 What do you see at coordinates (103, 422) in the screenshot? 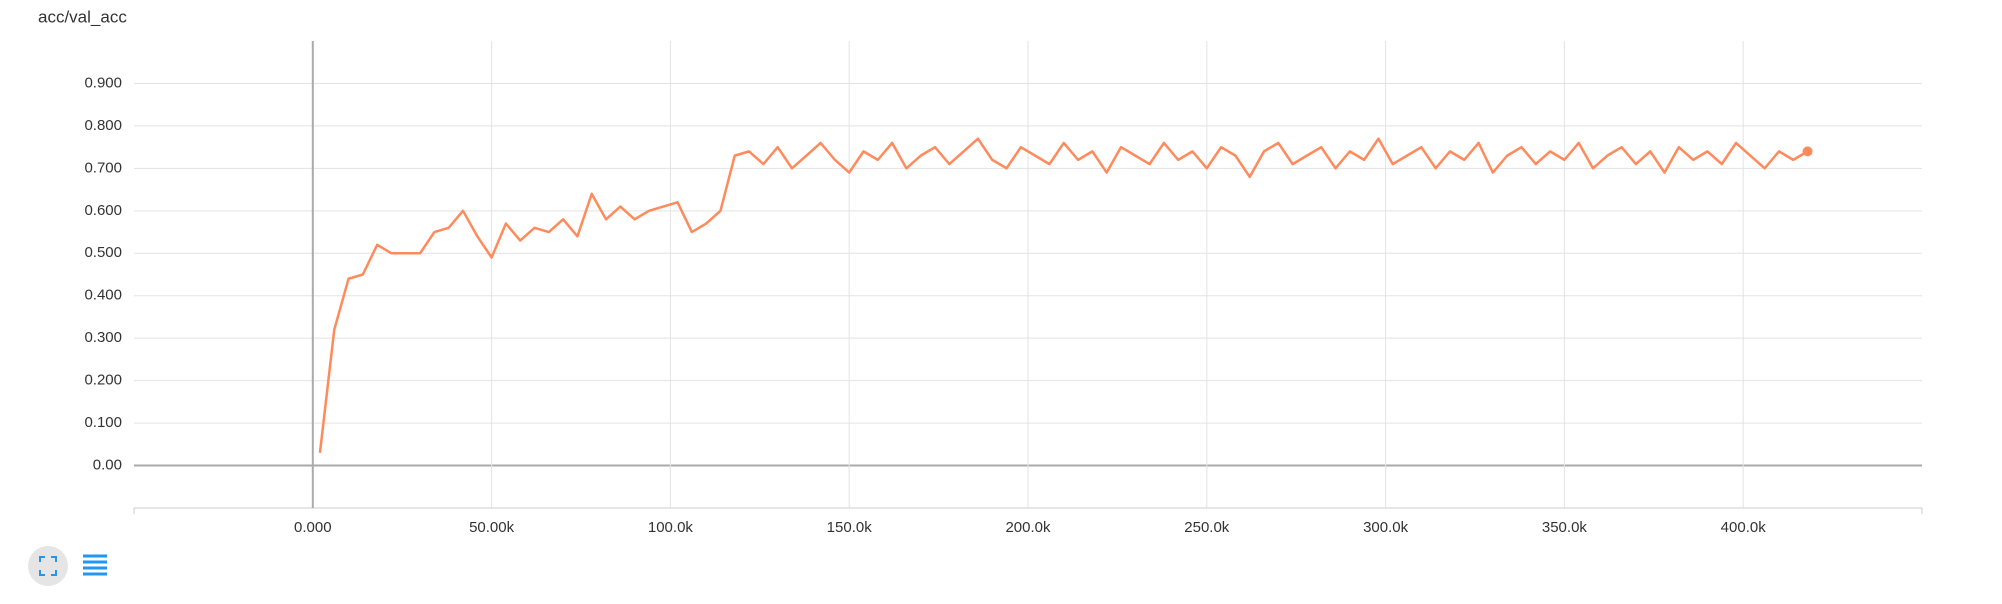
I see `y-tick-label: 0.100` at bounding box center [103, 422].